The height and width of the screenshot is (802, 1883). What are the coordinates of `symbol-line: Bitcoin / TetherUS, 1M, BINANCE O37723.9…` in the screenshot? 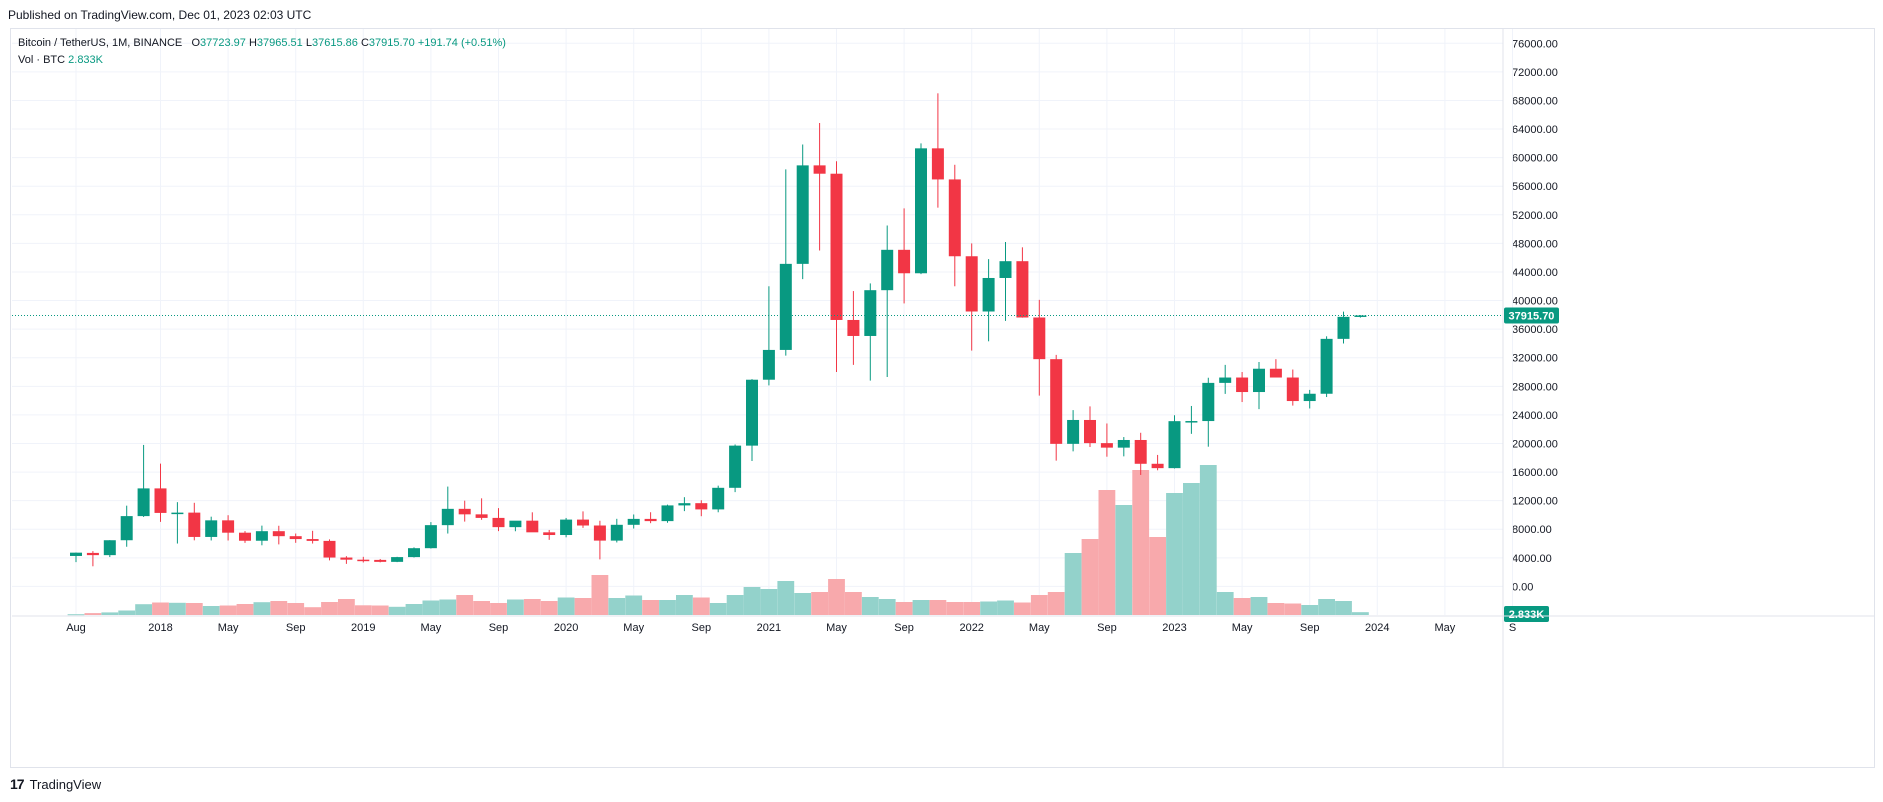 It's located at (262, 43).